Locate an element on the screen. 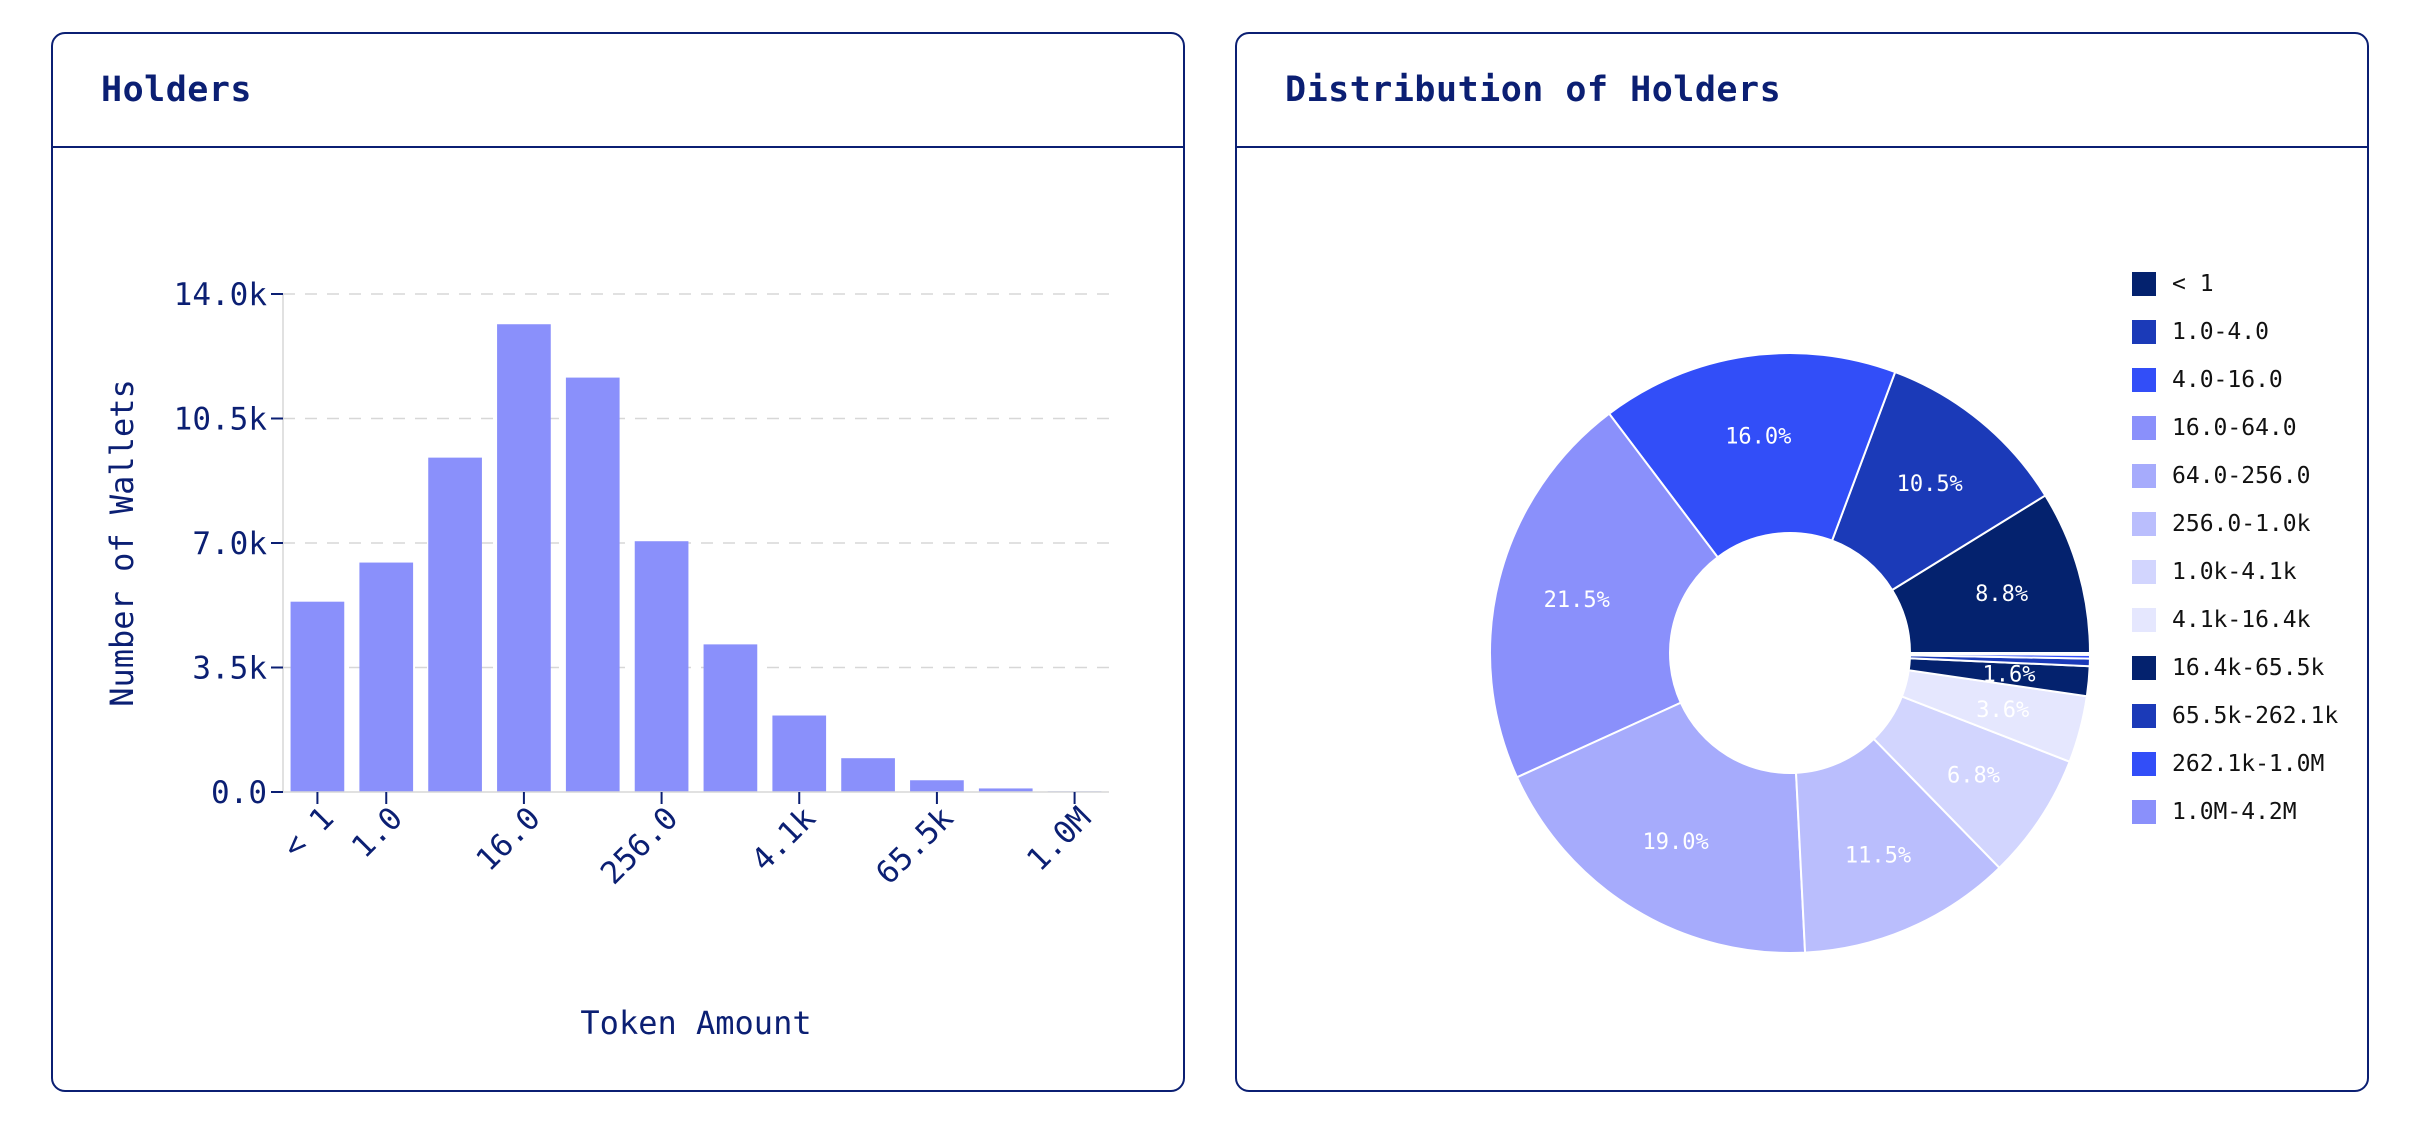  legend-item: 256.0-1.0k is located at coordinates (2235, 524).